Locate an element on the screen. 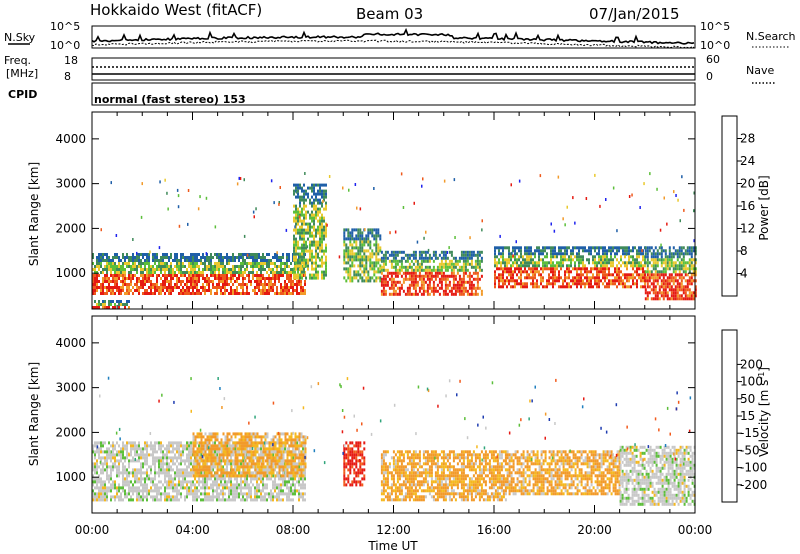 The image size is (800, 554). noise-strip: N.Sky 10^5 10^0 10^5 10^0 N.Search is located at coordinates (400, 36).